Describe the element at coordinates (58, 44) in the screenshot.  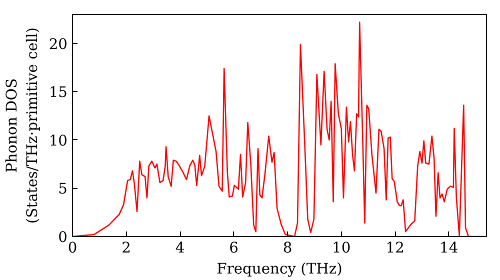
I see `y-tick-label: 20` at that location.